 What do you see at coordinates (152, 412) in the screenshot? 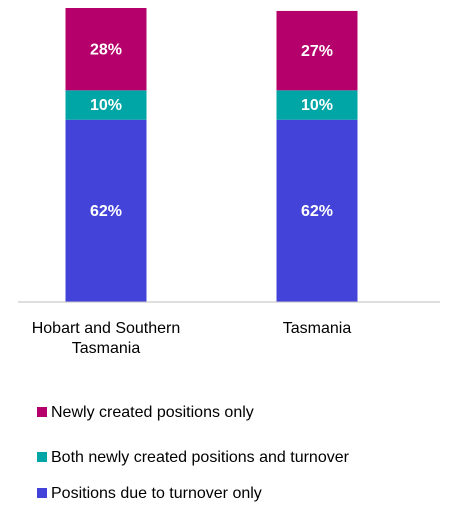
I see `legend-label: Newly created positions only` at bounding box center [152, 412].